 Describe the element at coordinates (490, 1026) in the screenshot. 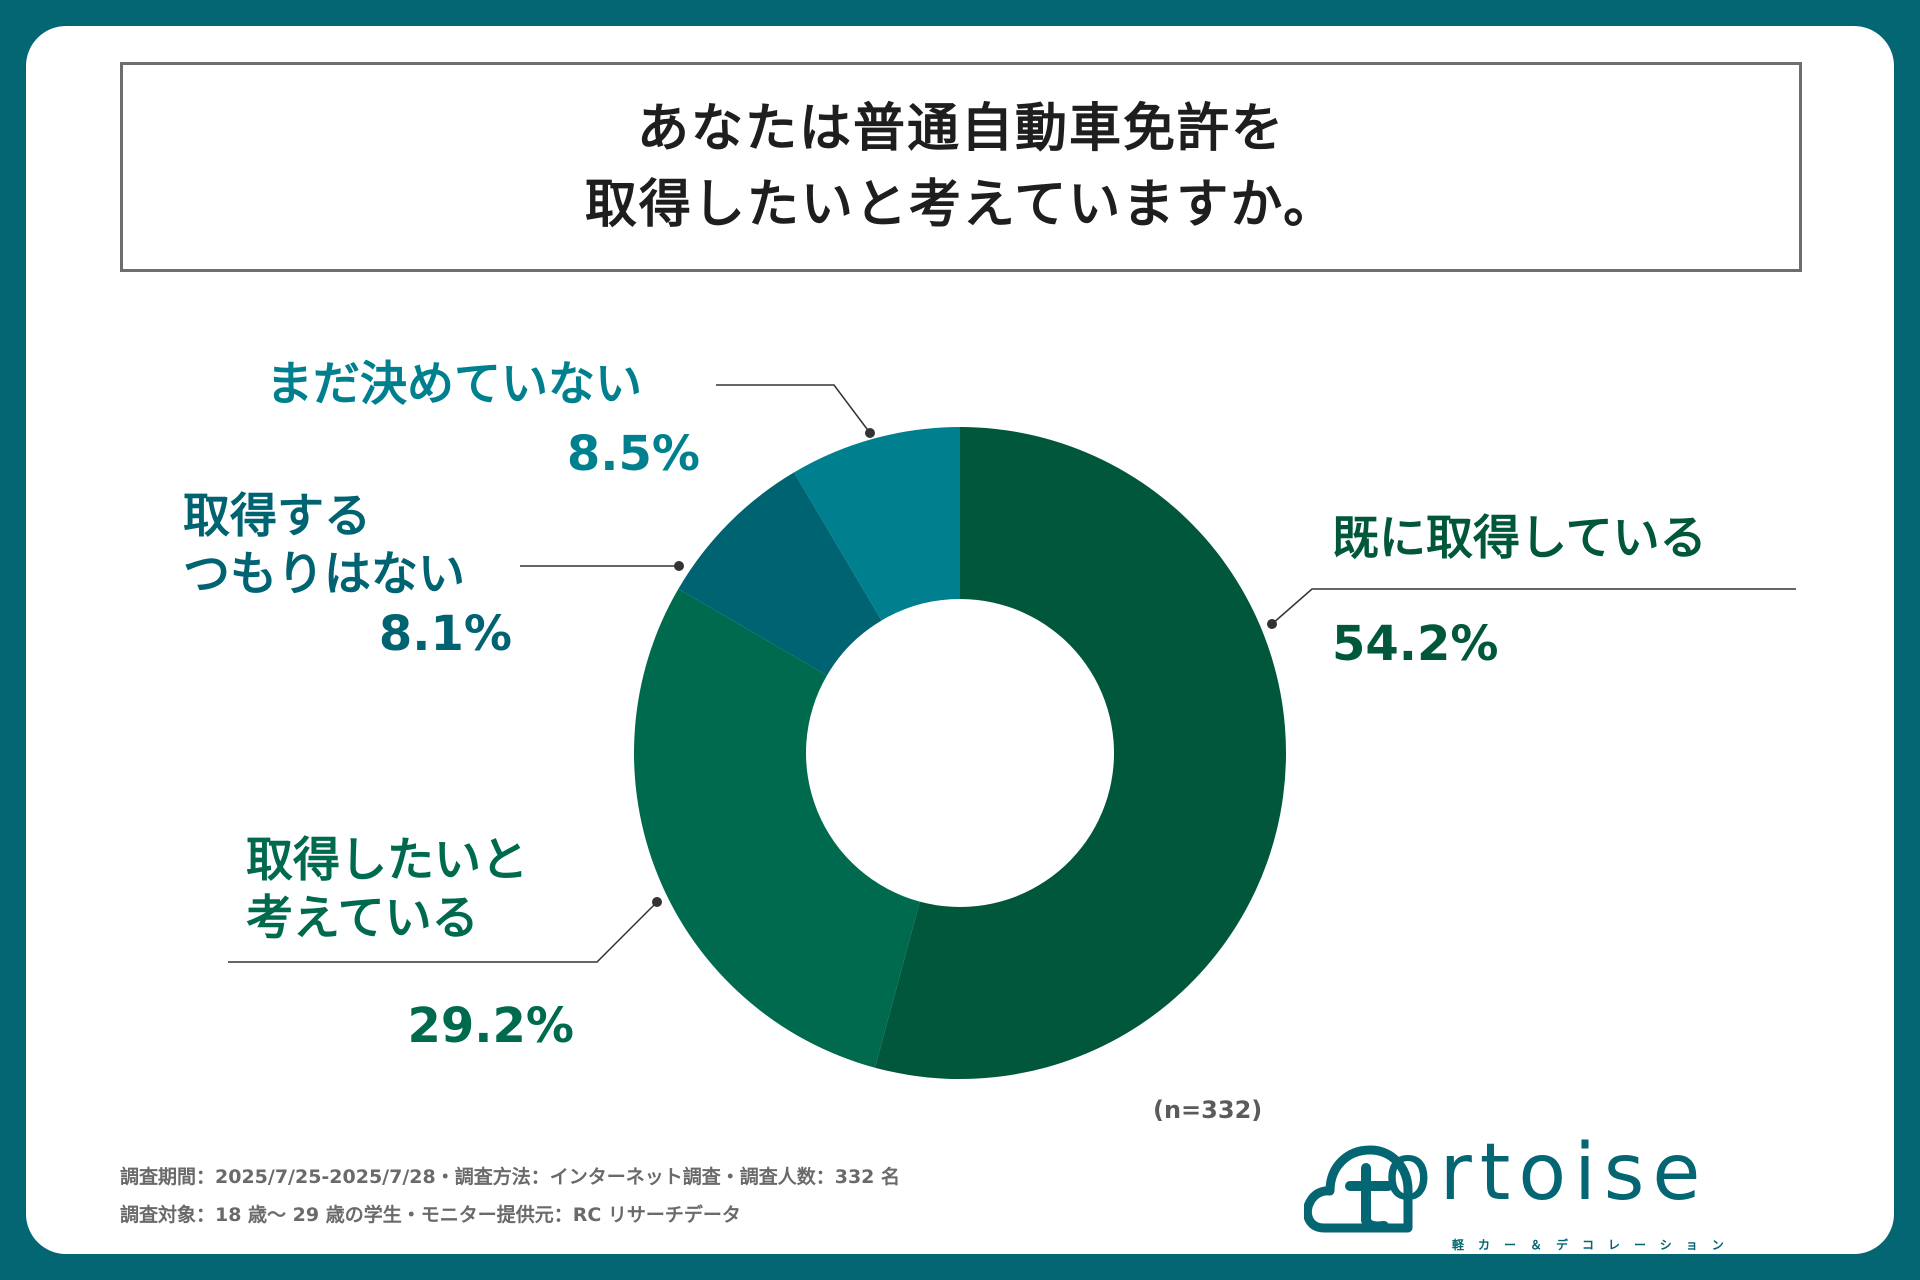

I see `value-want-to-obtain: 29.2%` at that location.